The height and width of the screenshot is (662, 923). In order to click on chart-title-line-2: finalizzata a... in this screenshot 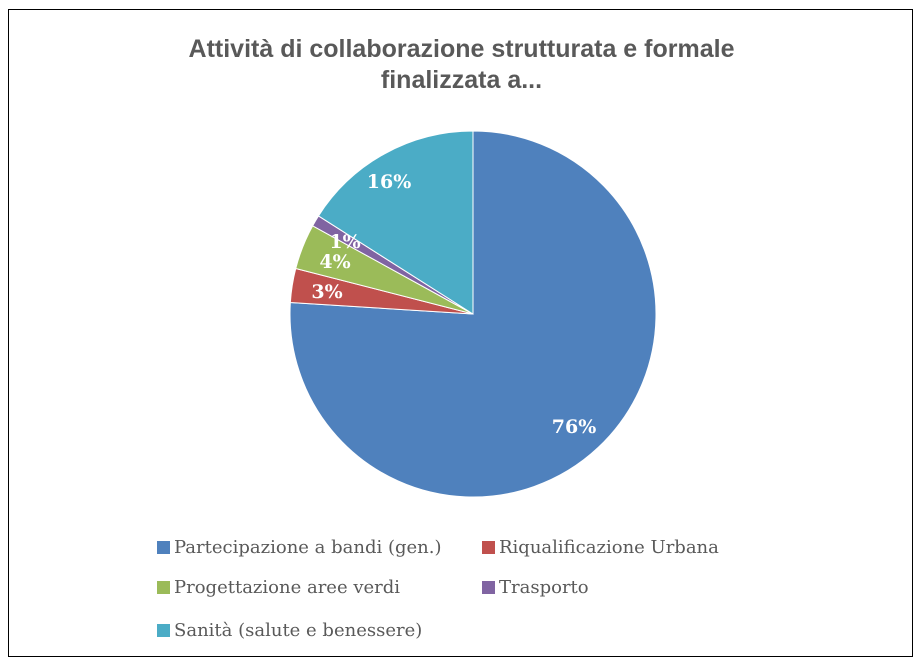, I will do `click(461, 80)`.